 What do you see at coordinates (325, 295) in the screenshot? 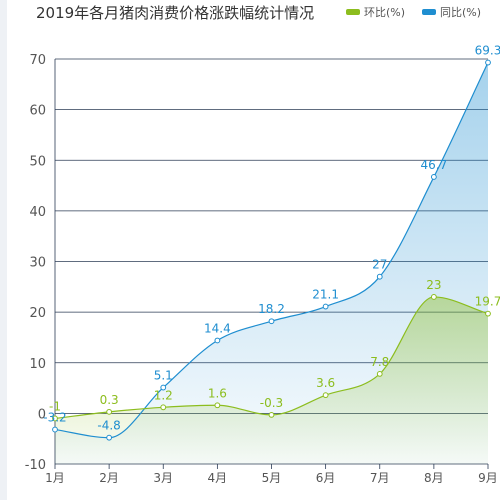
I see `data-label-tb: 21.1` at bounding box center [325, 295].